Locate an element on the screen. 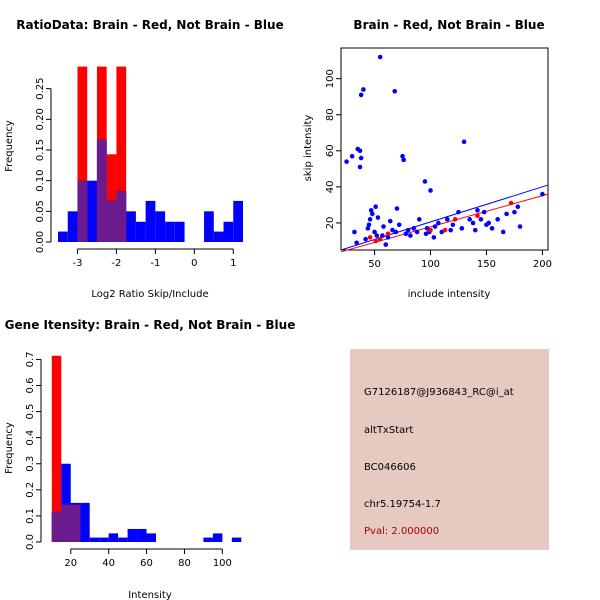 The image size is (600, 600). x-tick-label: 150 is located at coordinates (486, 264).